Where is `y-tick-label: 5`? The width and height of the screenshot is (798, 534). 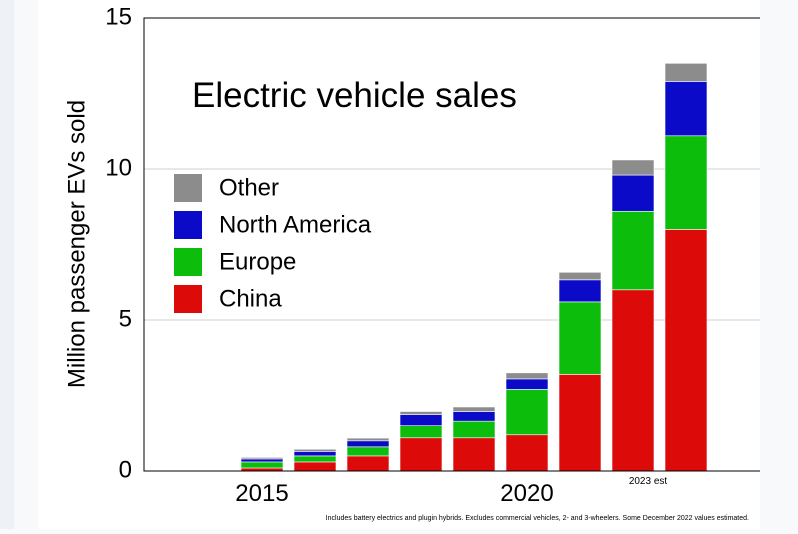
y-tick-label: 5 is located at coordinates (125, 318).